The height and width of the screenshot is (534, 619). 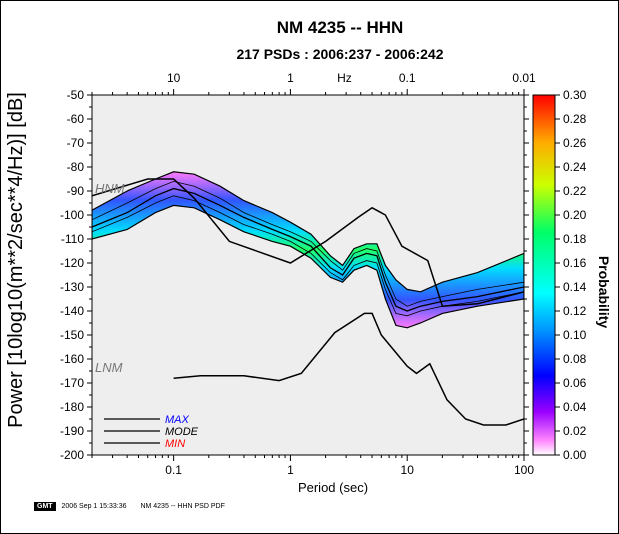 I want to click on colorbar-tick-label: 0.06, so click(x=575, y=383).